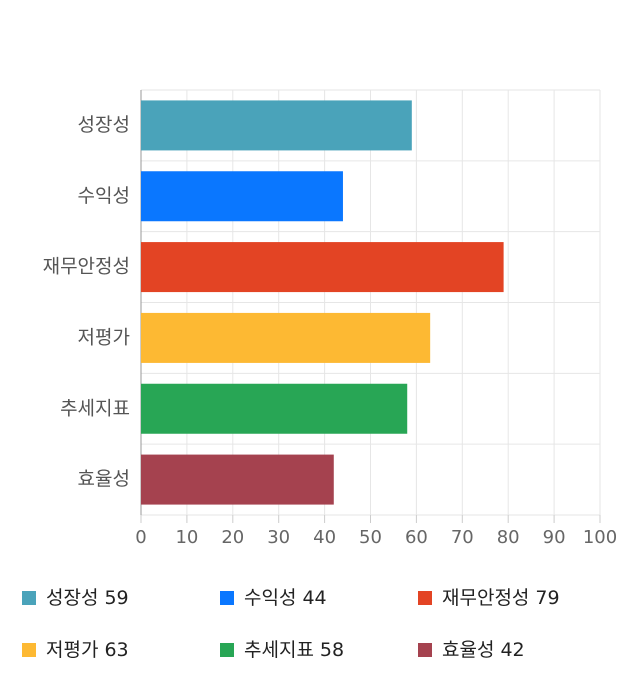 The width and height of the screenshot is (640, 700). Describe the element at coordinates (547, 598) in the screenshot. I see `legend-value: 79` at that location.